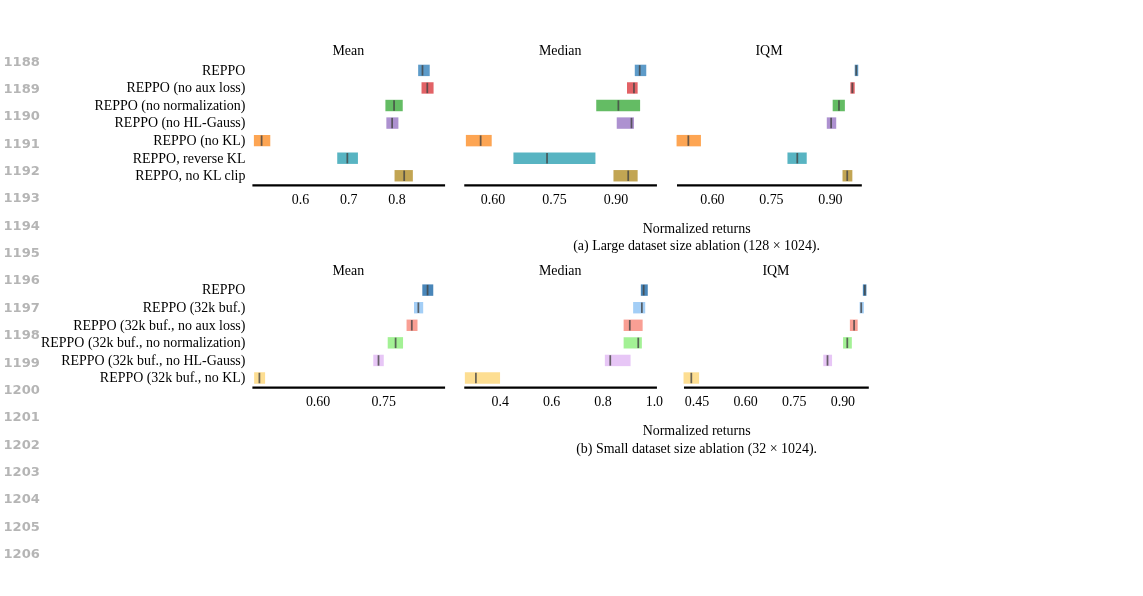  Describe the element at coordinates (180, 123) in the screenshot. I see `y-tick-label: REPPO (no HL-Gauss)` at that location.